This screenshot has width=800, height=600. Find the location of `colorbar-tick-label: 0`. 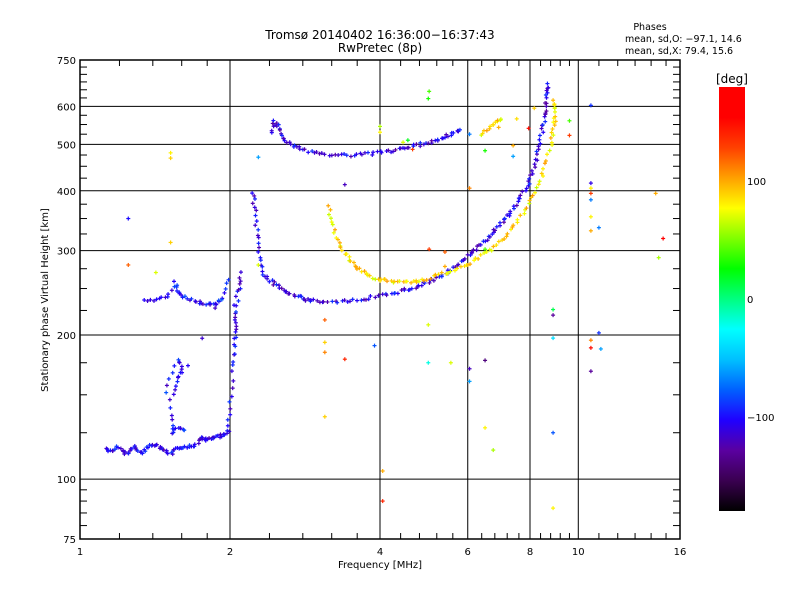

colorbar-tick-label: 0 is located at coordinates (750, 300).